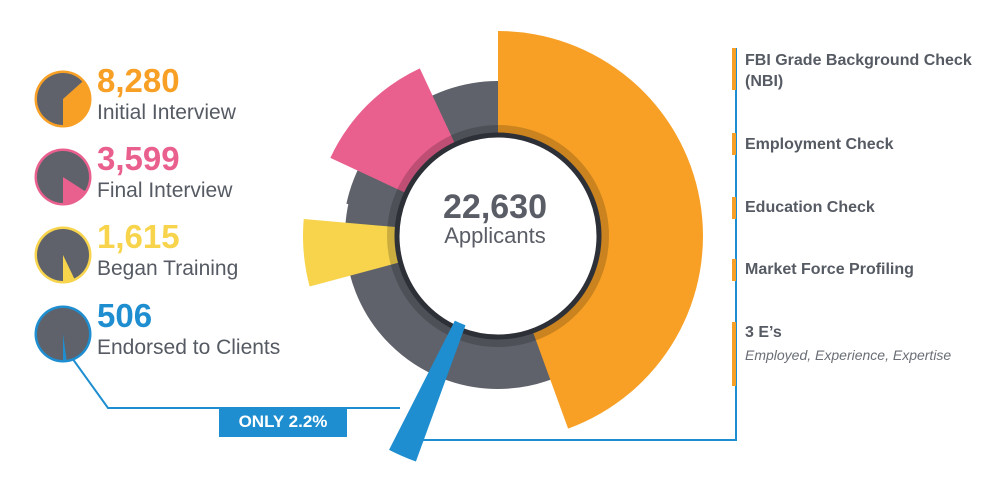 This screenshot has height=497, width=1000. Describe the element at coordinates (495, 207) in the screenshot. I see `total-applicants-value: 22,630` at that location.